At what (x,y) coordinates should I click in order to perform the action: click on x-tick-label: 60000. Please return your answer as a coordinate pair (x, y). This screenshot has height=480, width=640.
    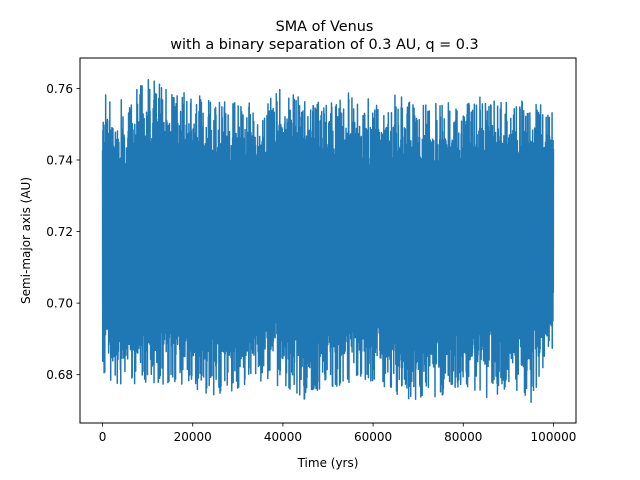
    Looking at the image, I should click on (373, 437).